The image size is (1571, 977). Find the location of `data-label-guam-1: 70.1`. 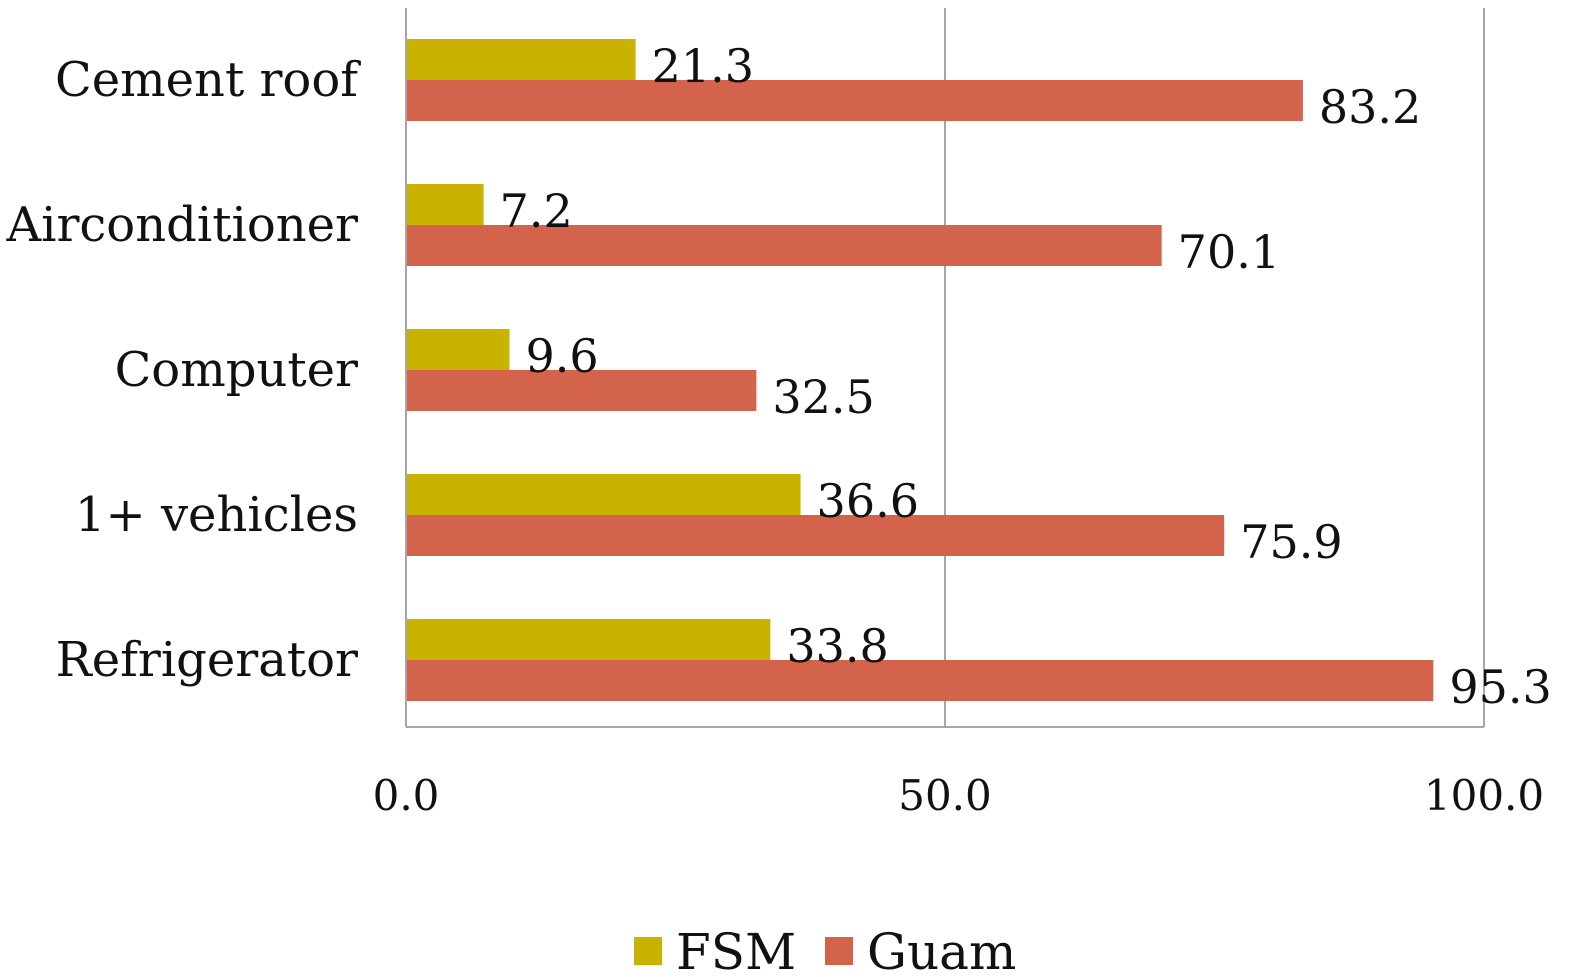

data-label-guam-1: 70.1 is located at coordinates (1229, 252).